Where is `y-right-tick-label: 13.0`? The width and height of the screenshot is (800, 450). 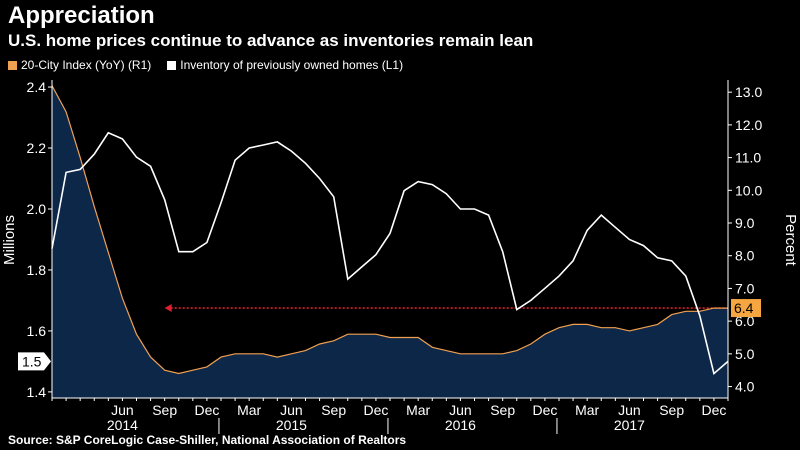 y-right-tick-label: 13.0 is located at coordinates (748, 92).